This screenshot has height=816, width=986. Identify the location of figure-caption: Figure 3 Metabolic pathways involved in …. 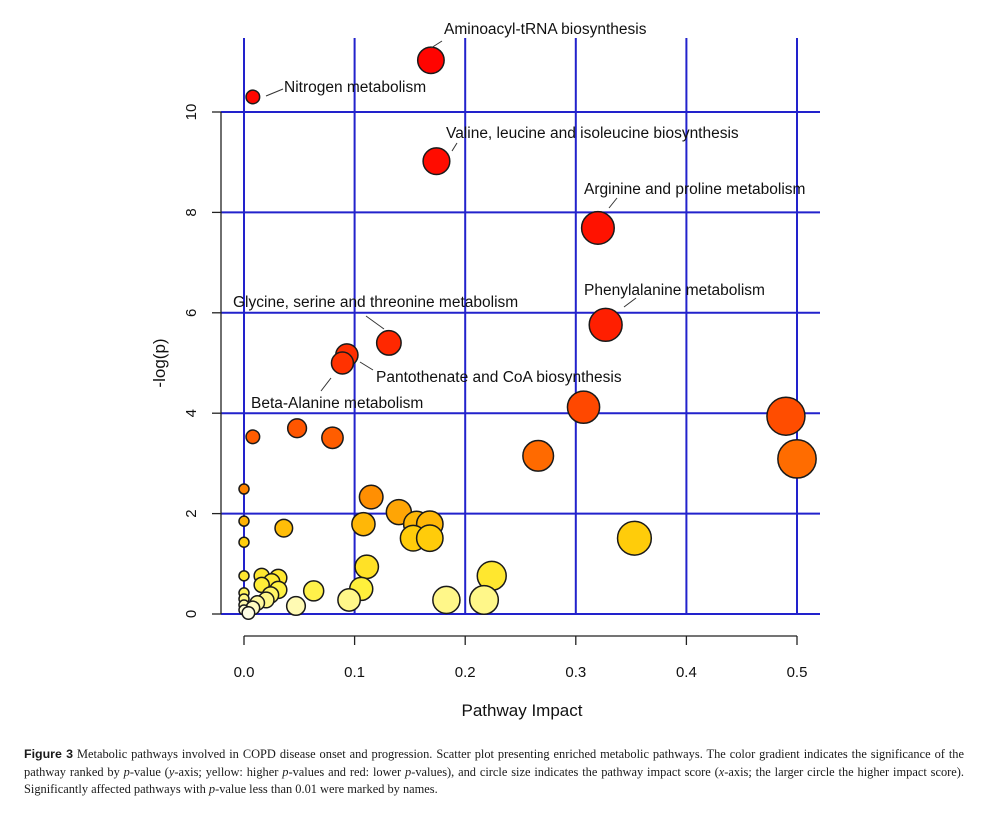
(494, 772).